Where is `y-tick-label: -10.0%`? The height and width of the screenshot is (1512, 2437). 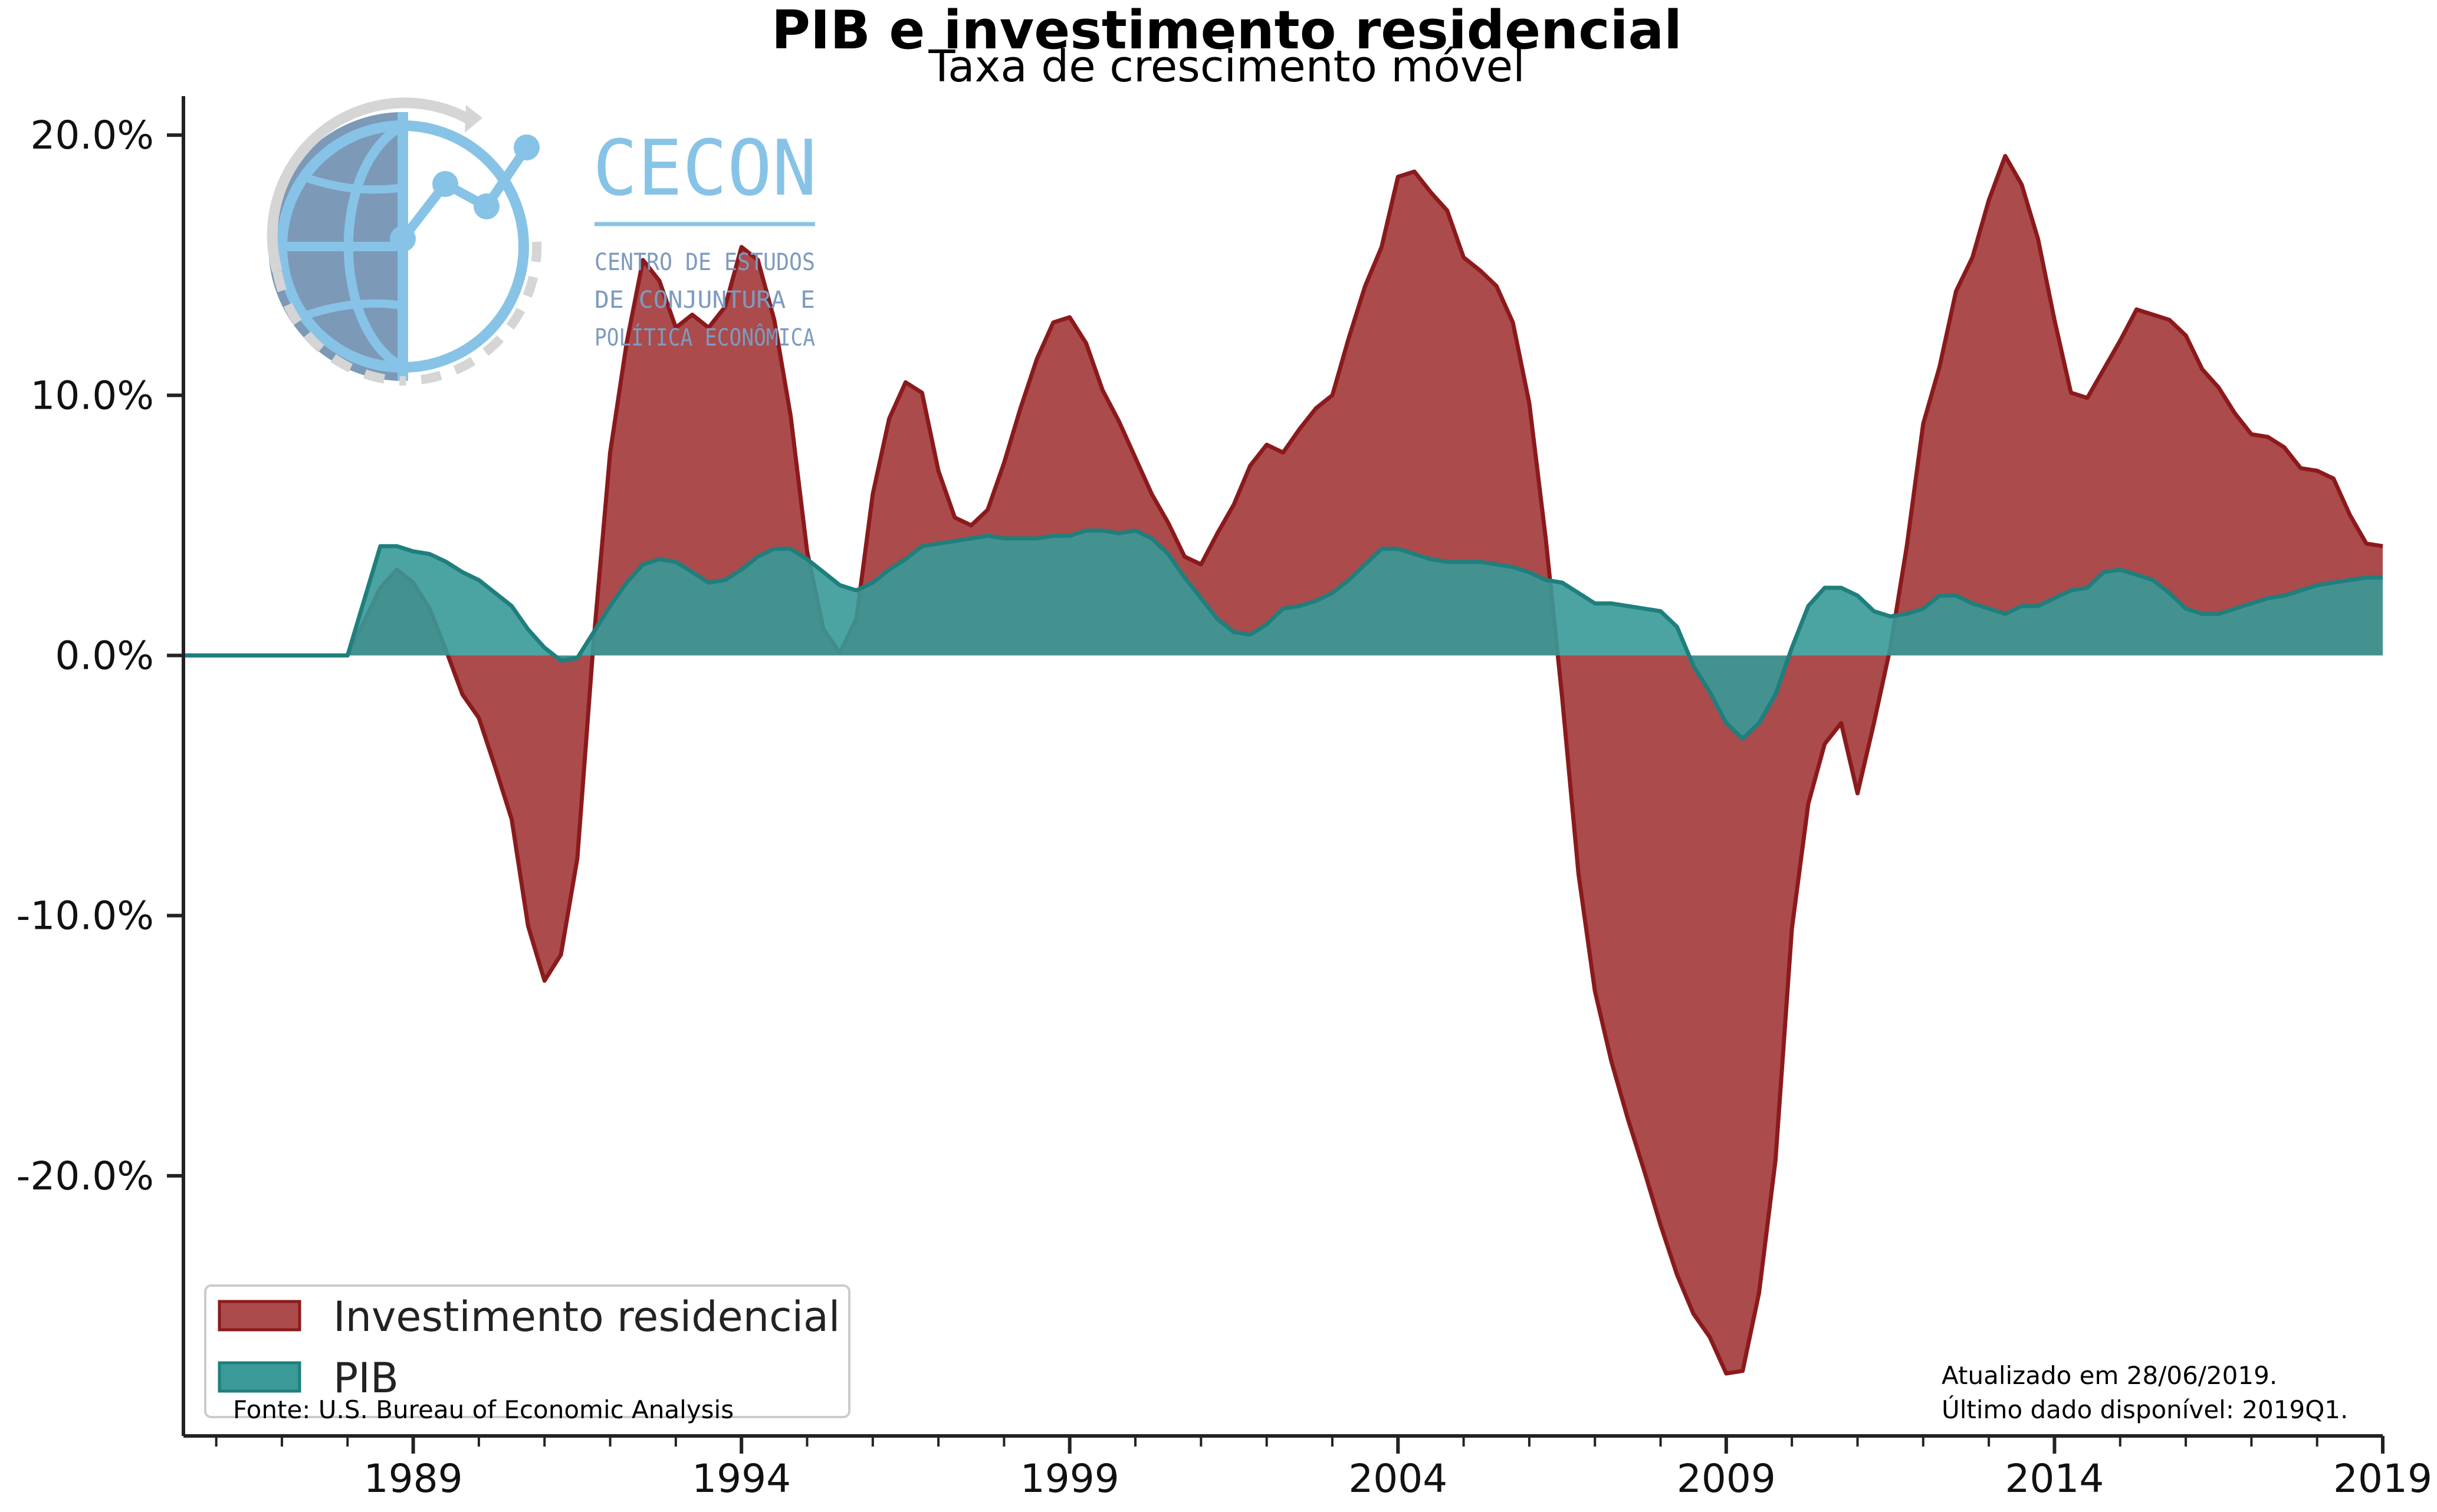
y-tick-label: -10.0% is located at coordinates (85, 916).